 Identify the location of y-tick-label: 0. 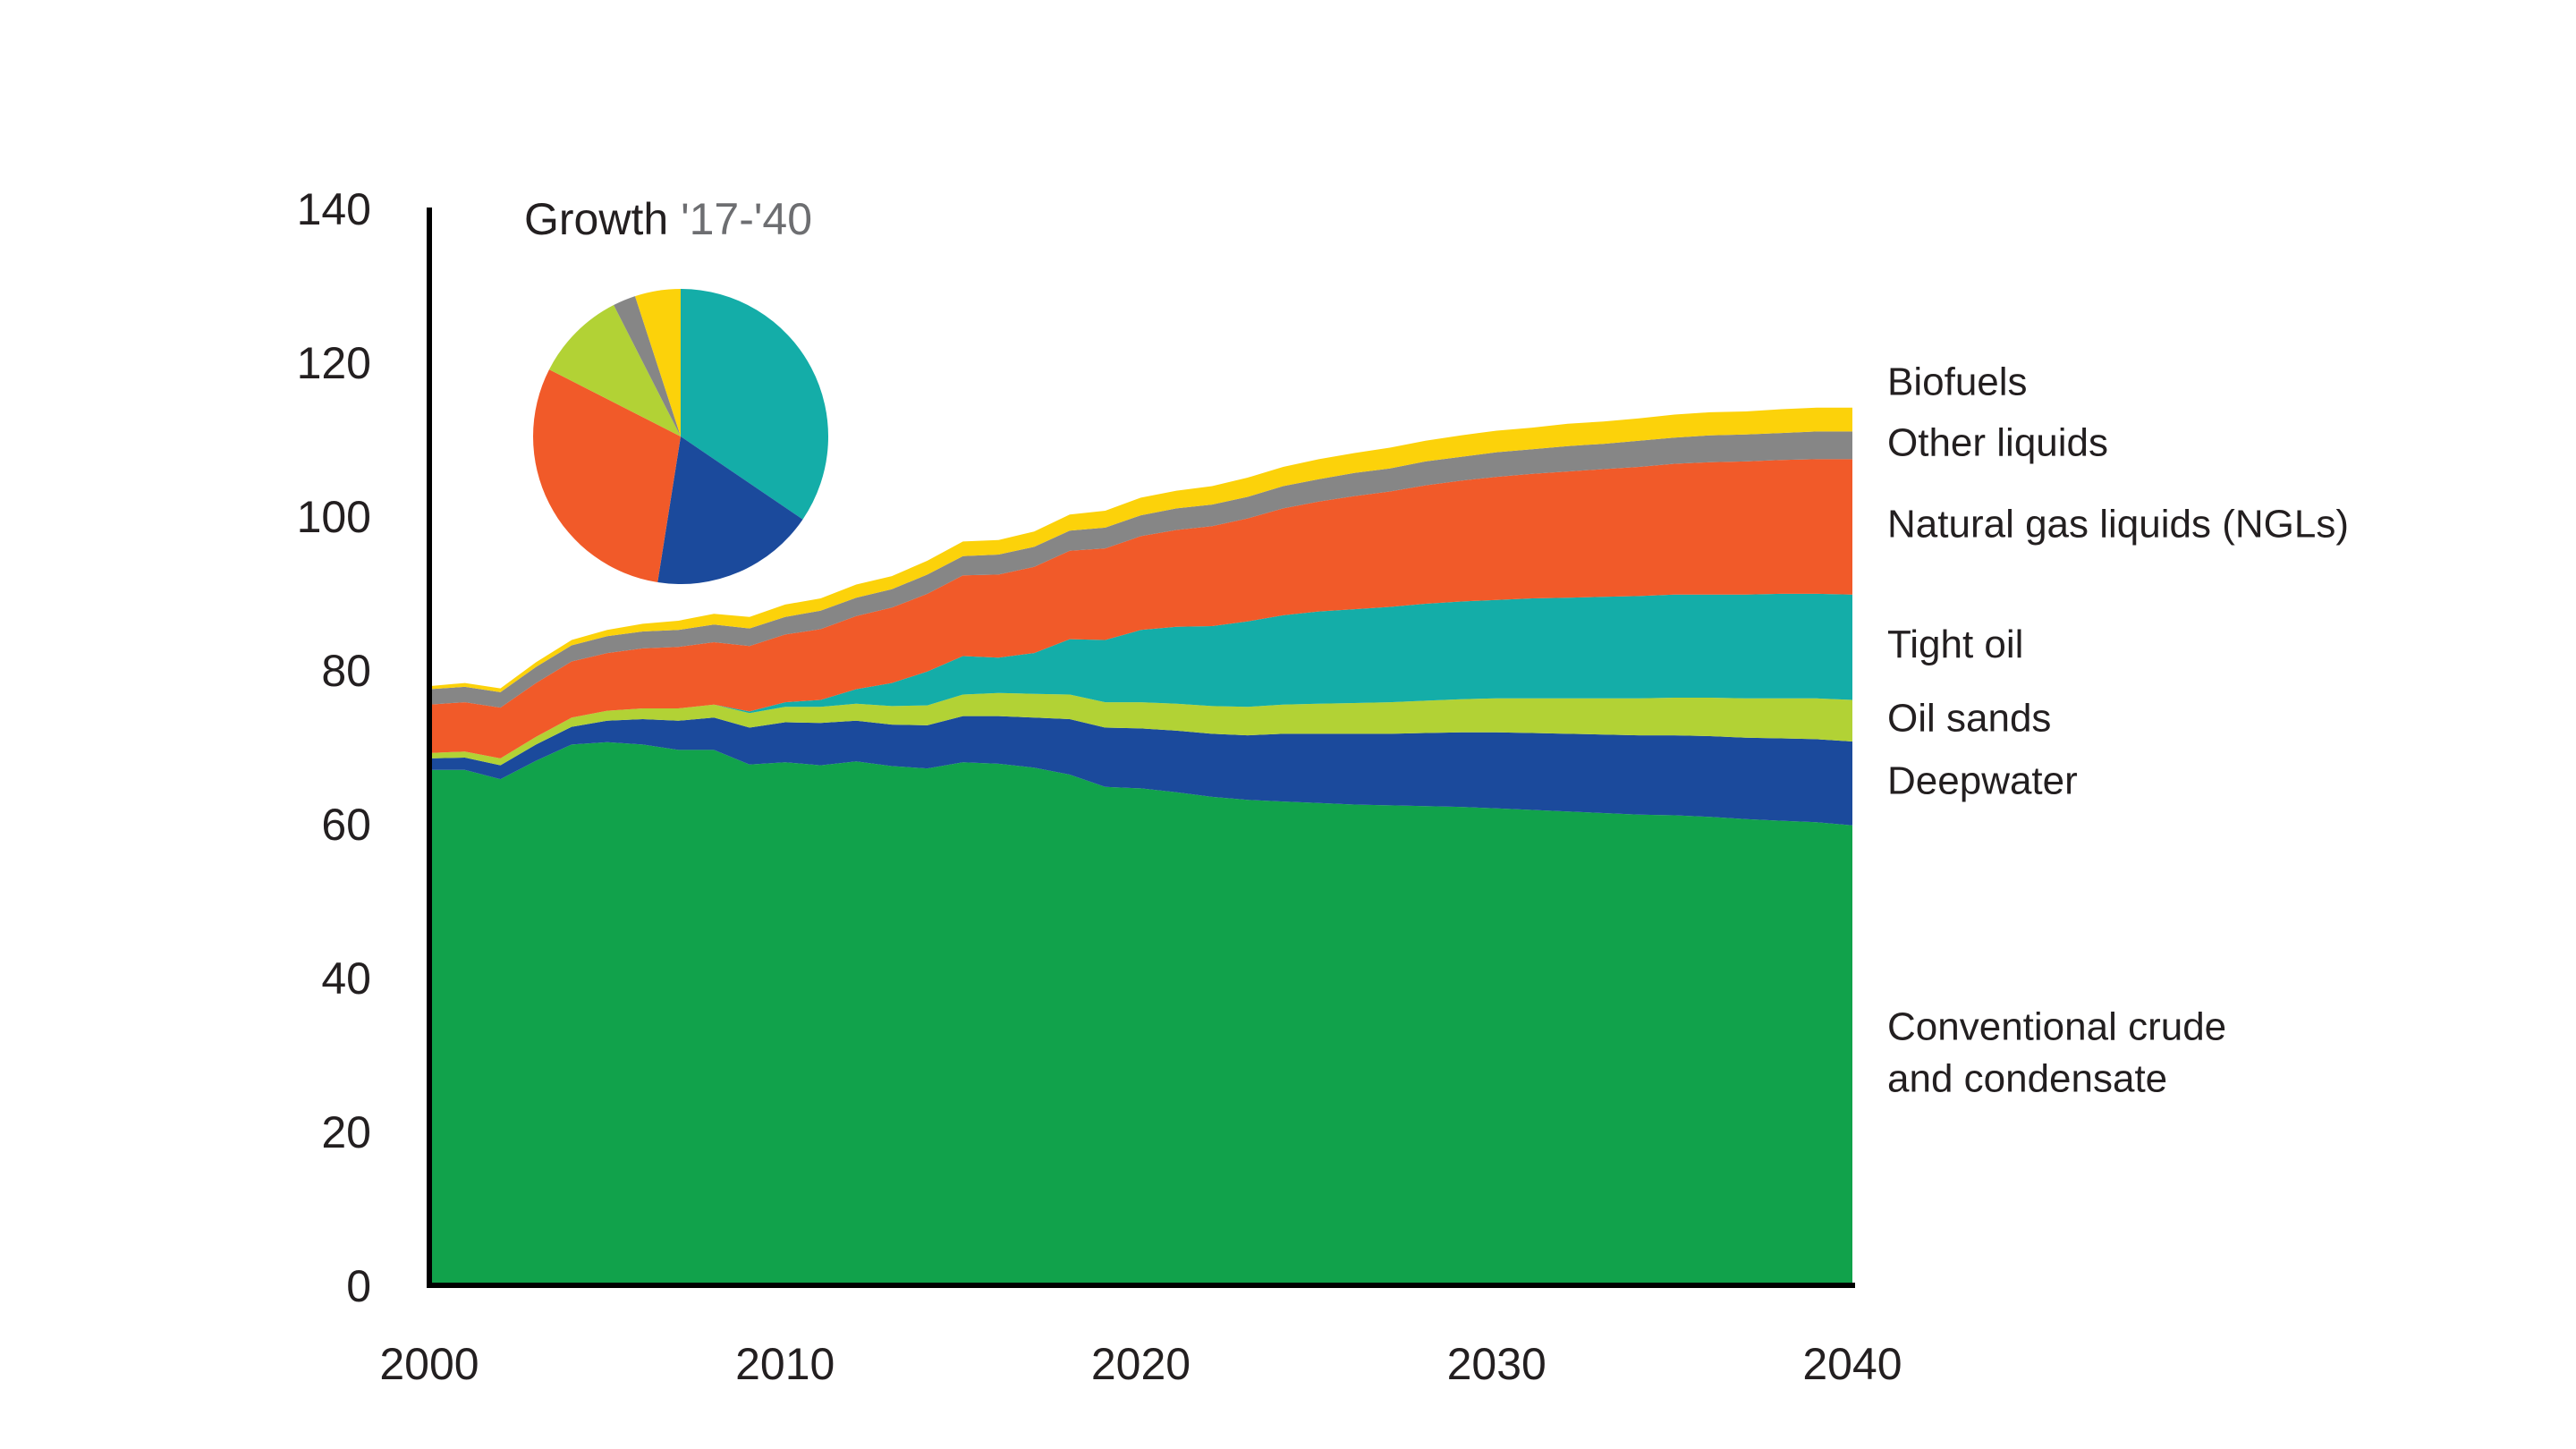
(358, 1286).